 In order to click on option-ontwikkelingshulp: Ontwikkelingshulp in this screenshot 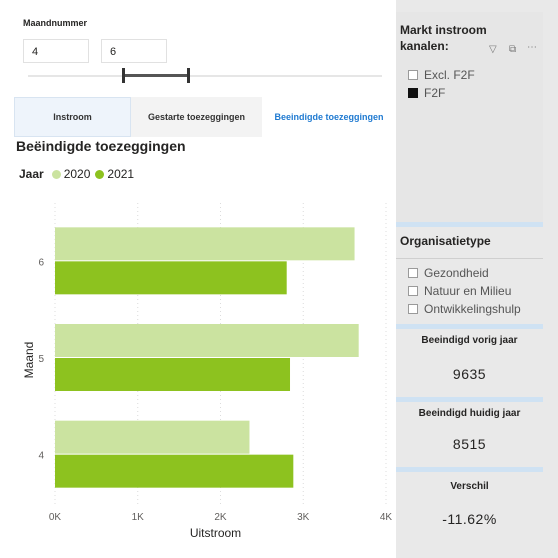, I will do `click(464, 309)`.